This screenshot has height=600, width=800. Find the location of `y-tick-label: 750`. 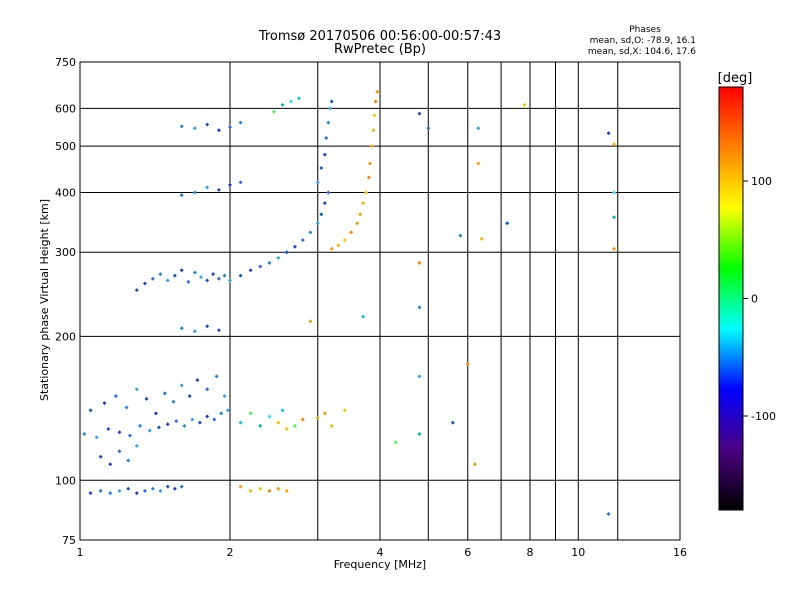

y-tick-label: 750 is located at coordinates (65, 62).